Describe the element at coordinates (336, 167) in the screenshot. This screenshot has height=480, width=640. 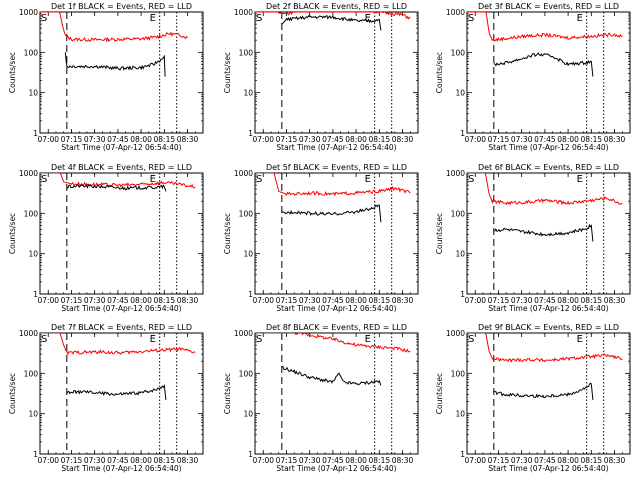
I see `panel-title: Det 5f BLACK = Events, RED = LLD` at that location.